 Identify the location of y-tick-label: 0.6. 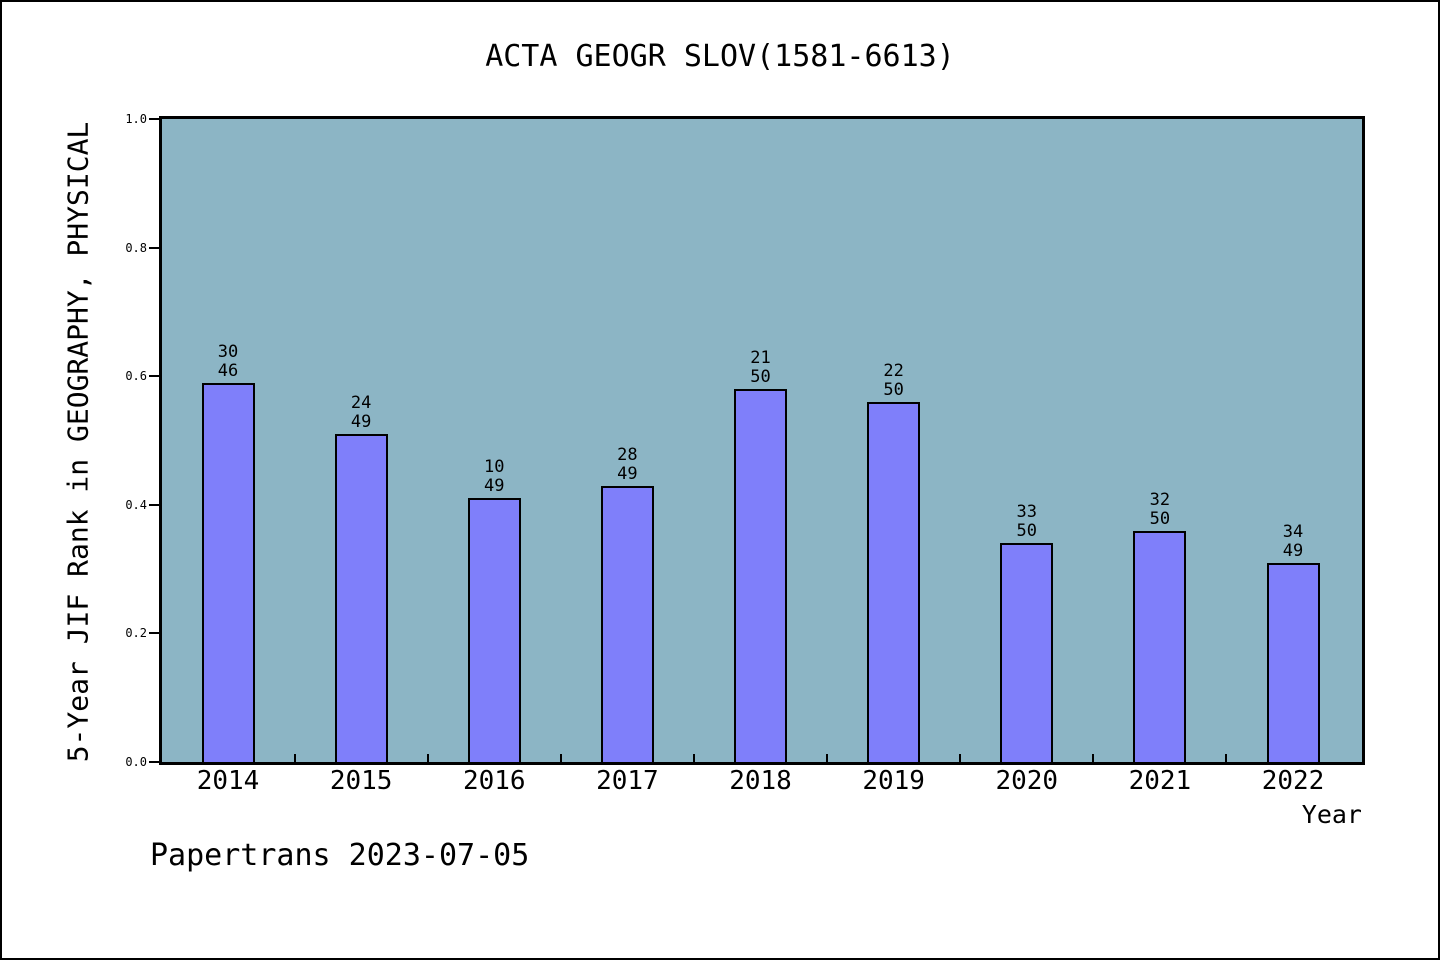
(136, 376).